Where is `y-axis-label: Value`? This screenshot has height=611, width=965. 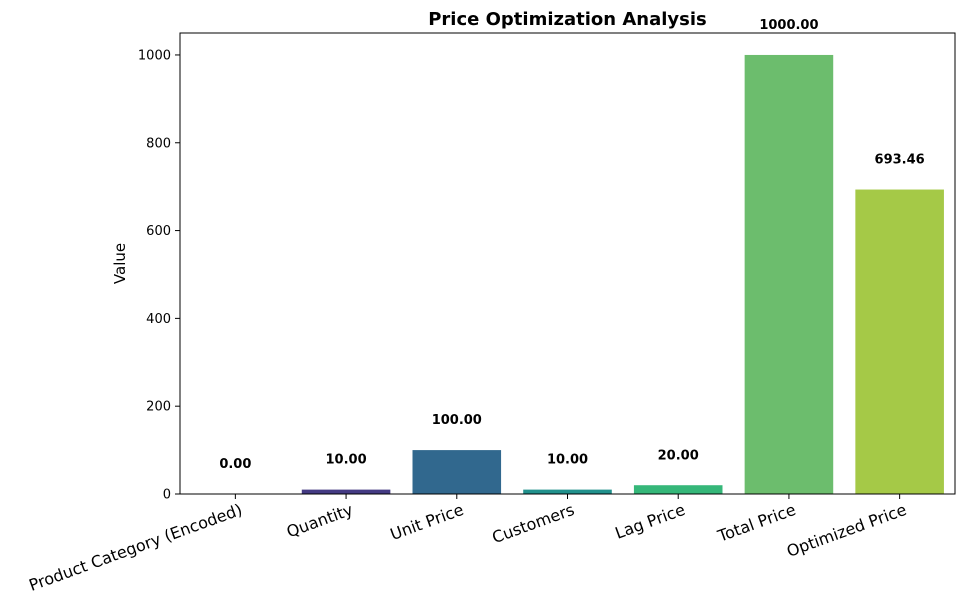 y-axis-label: Value is located at coordinates (120, 263).